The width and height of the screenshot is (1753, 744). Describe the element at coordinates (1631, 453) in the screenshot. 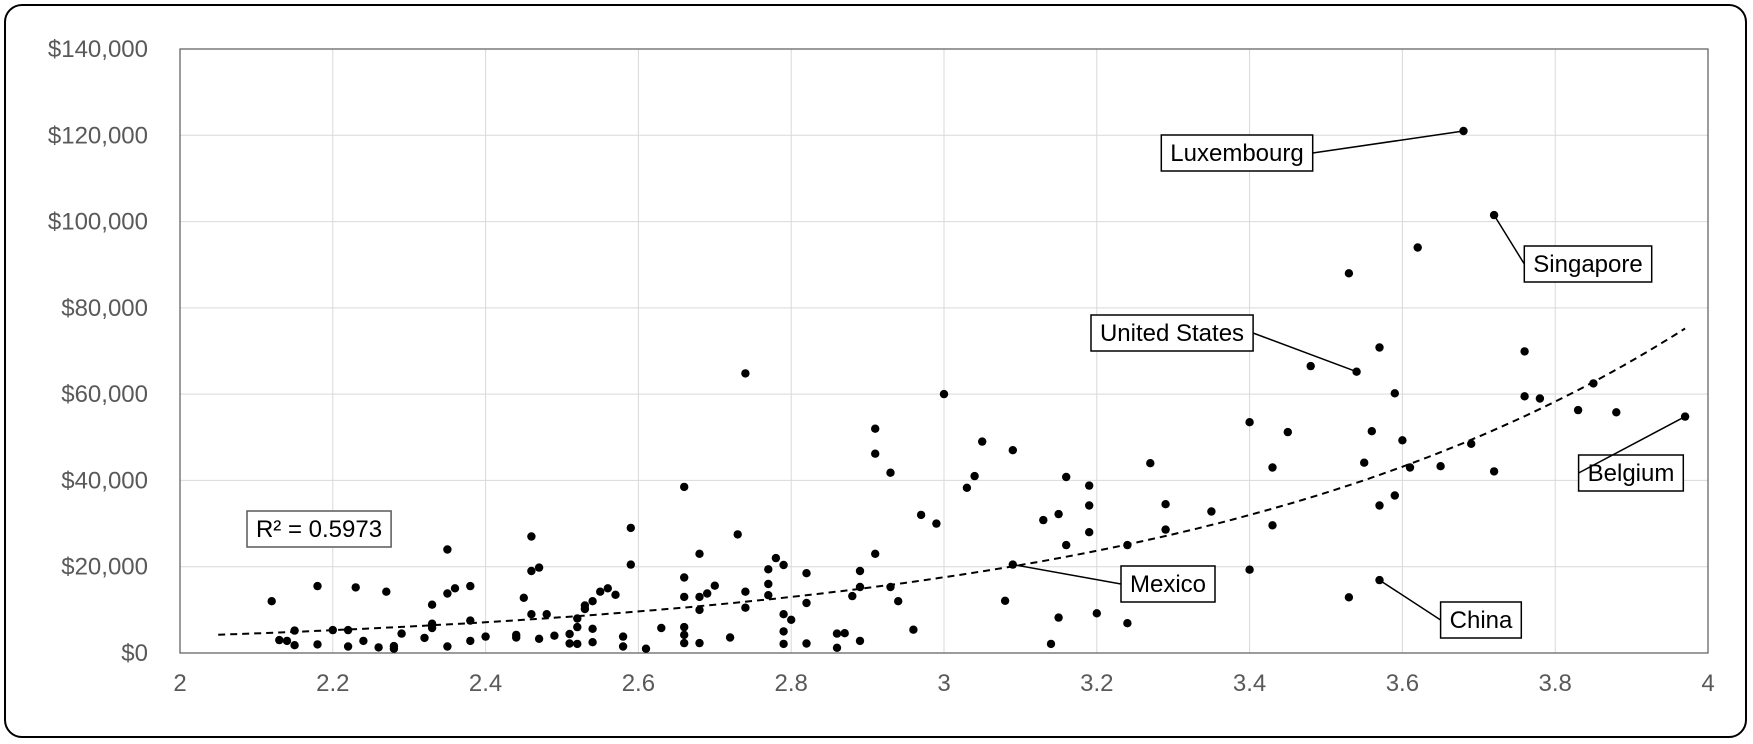

I see `callout-belgium: Belgium` at that location.